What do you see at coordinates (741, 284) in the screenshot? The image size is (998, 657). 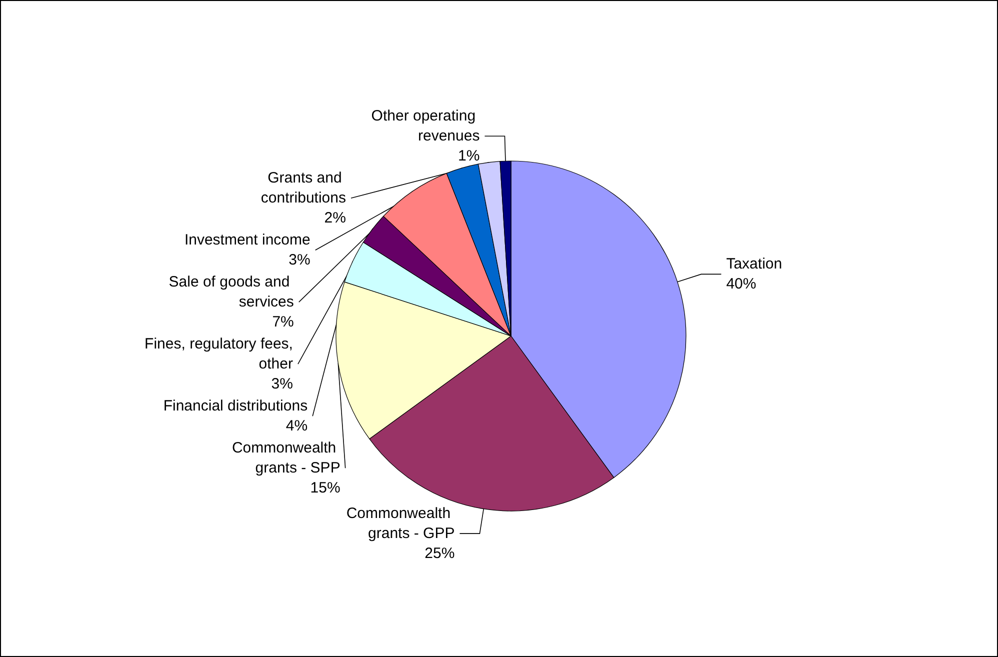 I see `data-label: 40%` at bounding box center [741, 284].